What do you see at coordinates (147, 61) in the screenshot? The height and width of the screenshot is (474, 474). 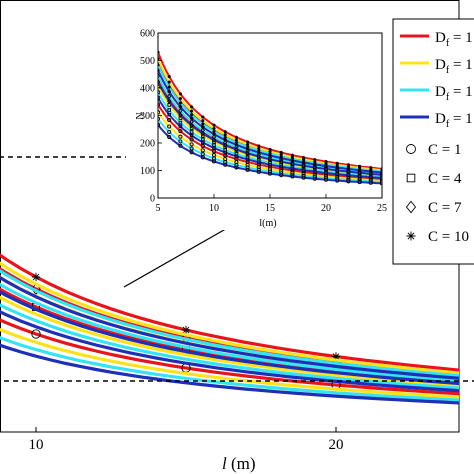 I see `inset-y-tick-label: 500` at bounding box center [147, 61].